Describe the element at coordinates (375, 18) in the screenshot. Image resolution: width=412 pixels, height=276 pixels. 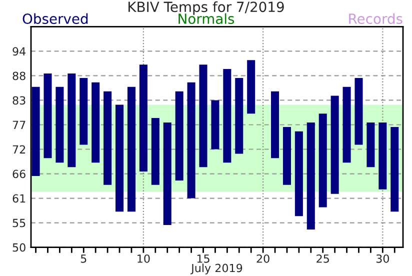
I see `text: Records` at that location.